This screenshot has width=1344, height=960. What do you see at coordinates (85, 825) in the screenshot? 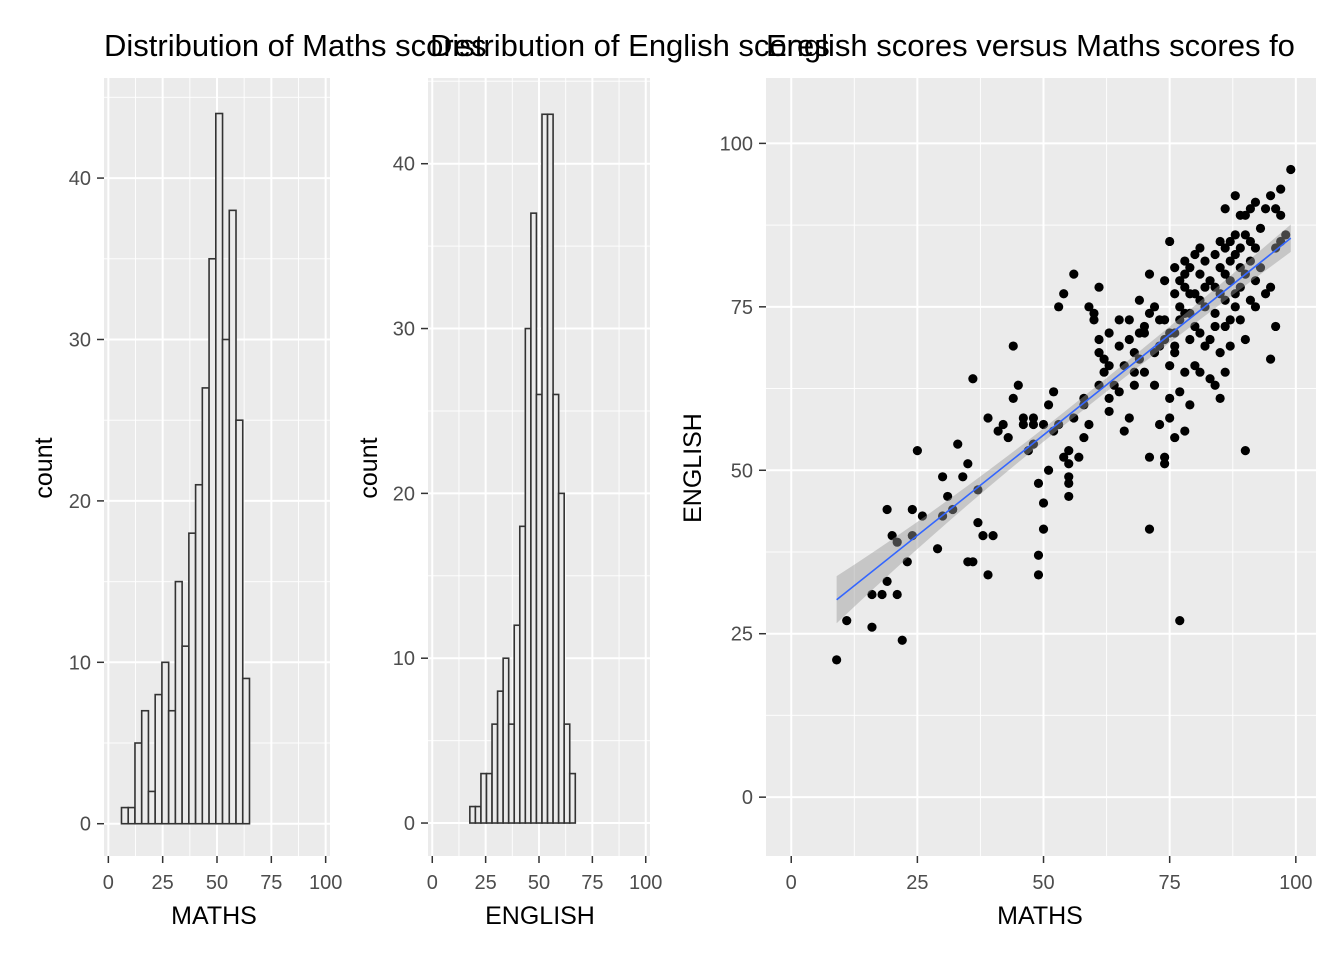
I see `y-tick-label: 0` at bounding box center [85, 825].